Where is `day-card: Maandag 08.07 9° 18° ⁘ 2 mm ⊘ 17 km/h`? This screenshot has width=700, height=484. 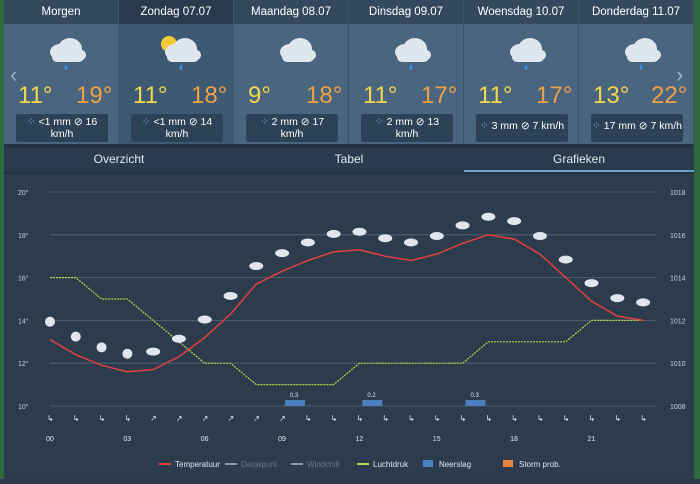 day-card: Maandag 08.07 9° 18° ⁘ 2 mm ⊘ 17 km/h is located at coordinates (291, 72).